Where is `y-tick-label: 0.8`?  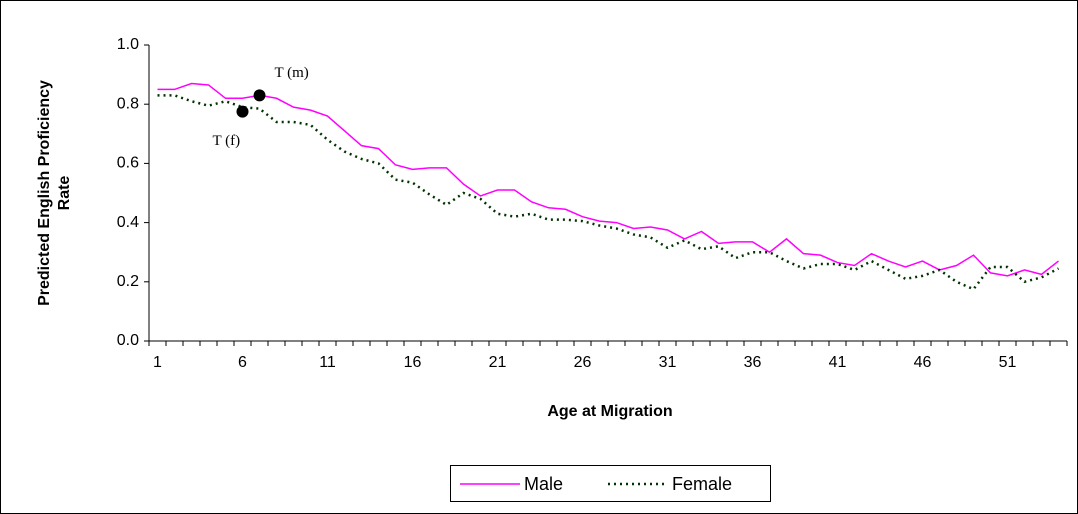
y-tick-label: 0.8 is located at coordinates (128, 103).